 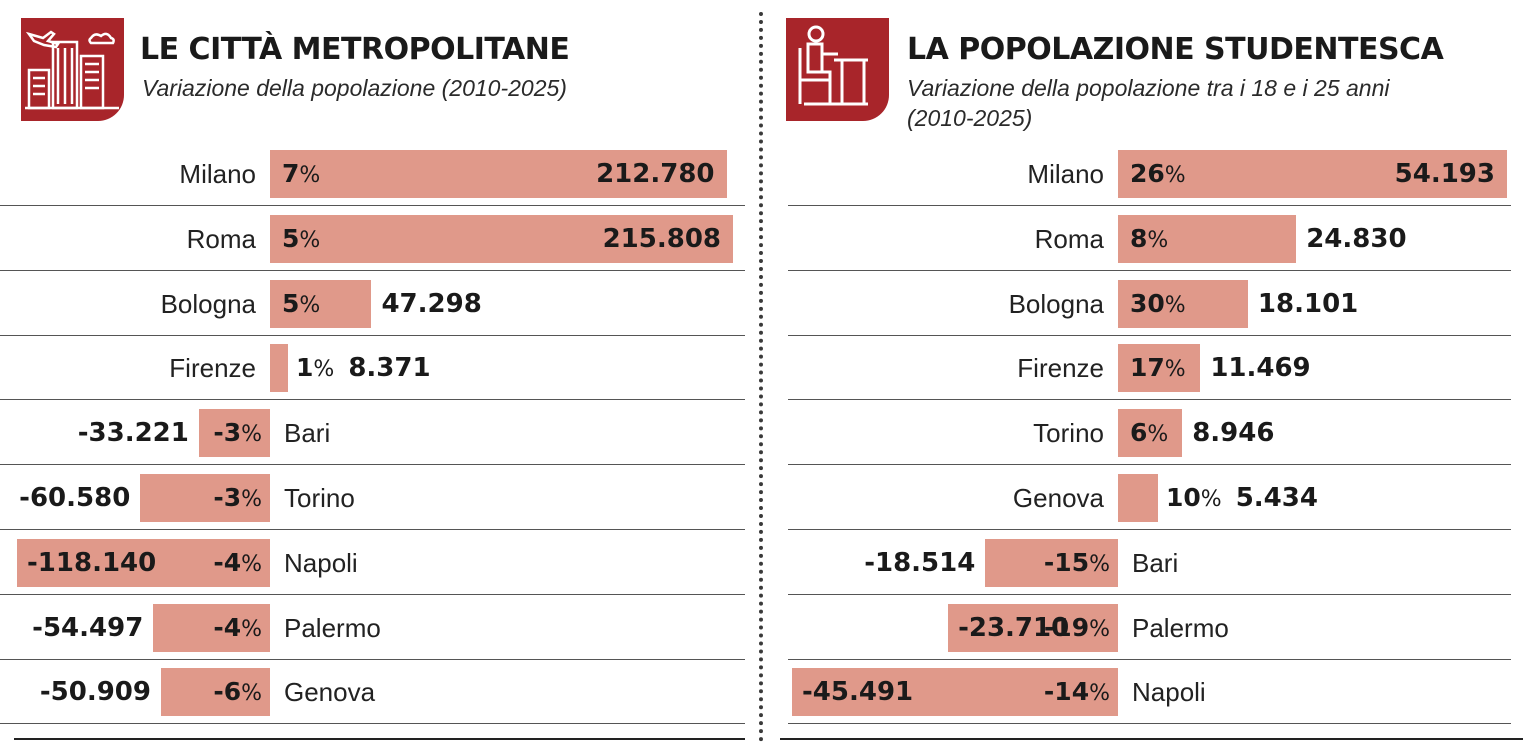 What do you see at coordinates (1183, 497) in the screenshot?
I see `percent-value: 10` at bounding box center [1183, 497].